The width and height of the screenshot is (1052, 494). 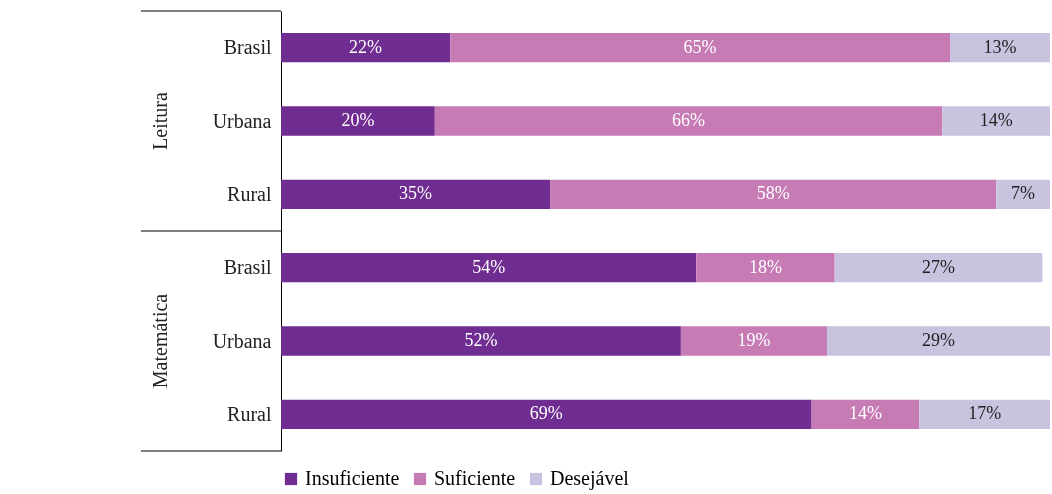 I want to click on data-label: 22%, so click(x=366, y=46).